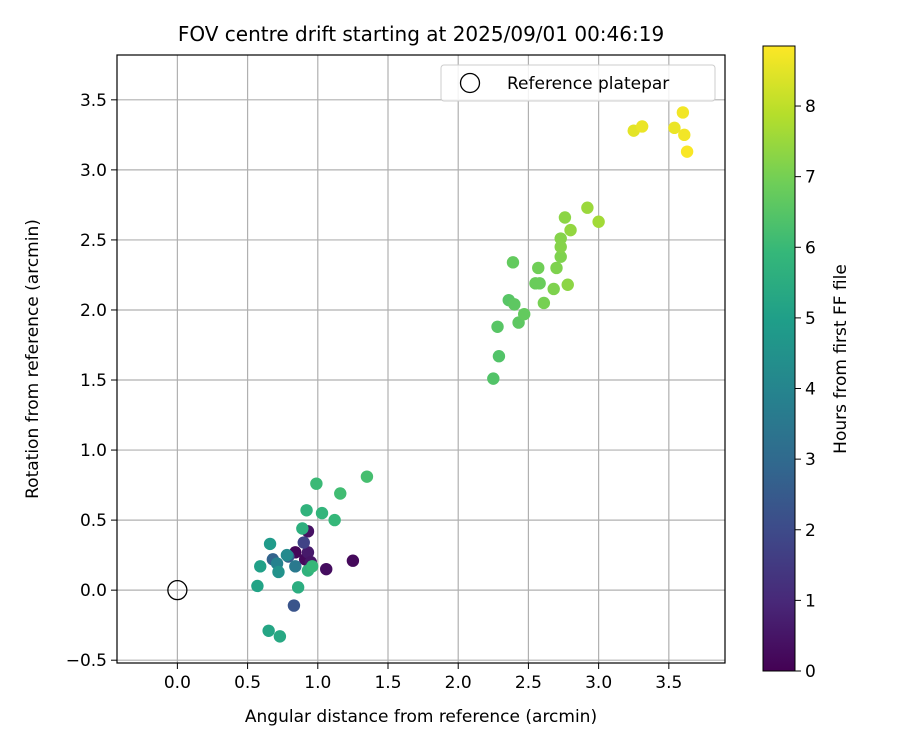  I want to click on colorbar-tick-label: 6, so click(810, 248).